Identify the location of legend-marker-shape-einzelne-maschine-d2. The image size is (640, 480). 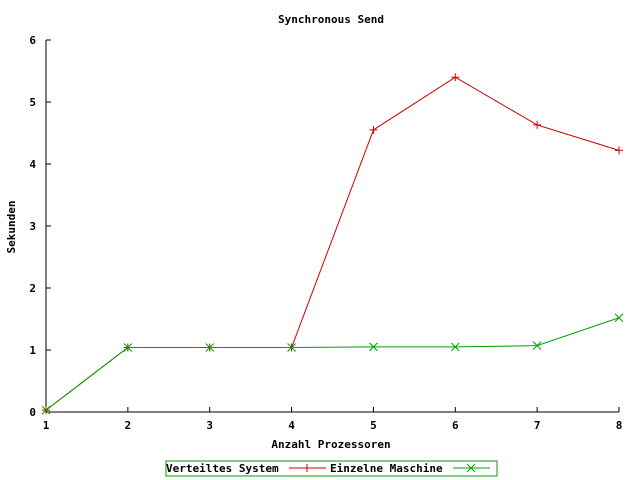
(471, 468).